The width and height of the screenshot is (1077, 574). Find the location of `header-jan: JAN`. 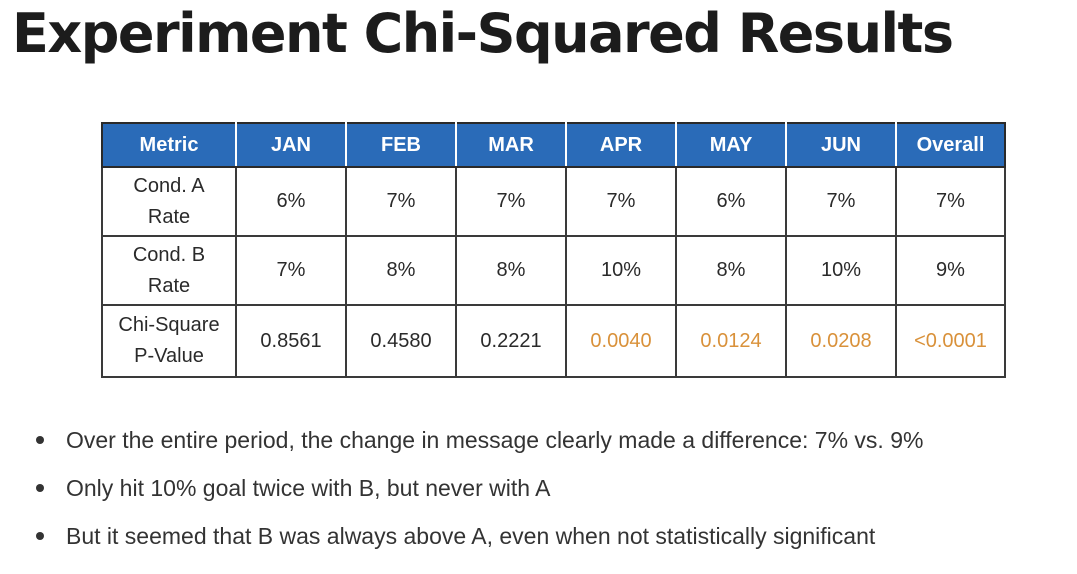

header-jan: JAN is located at coordinates (291, 145).